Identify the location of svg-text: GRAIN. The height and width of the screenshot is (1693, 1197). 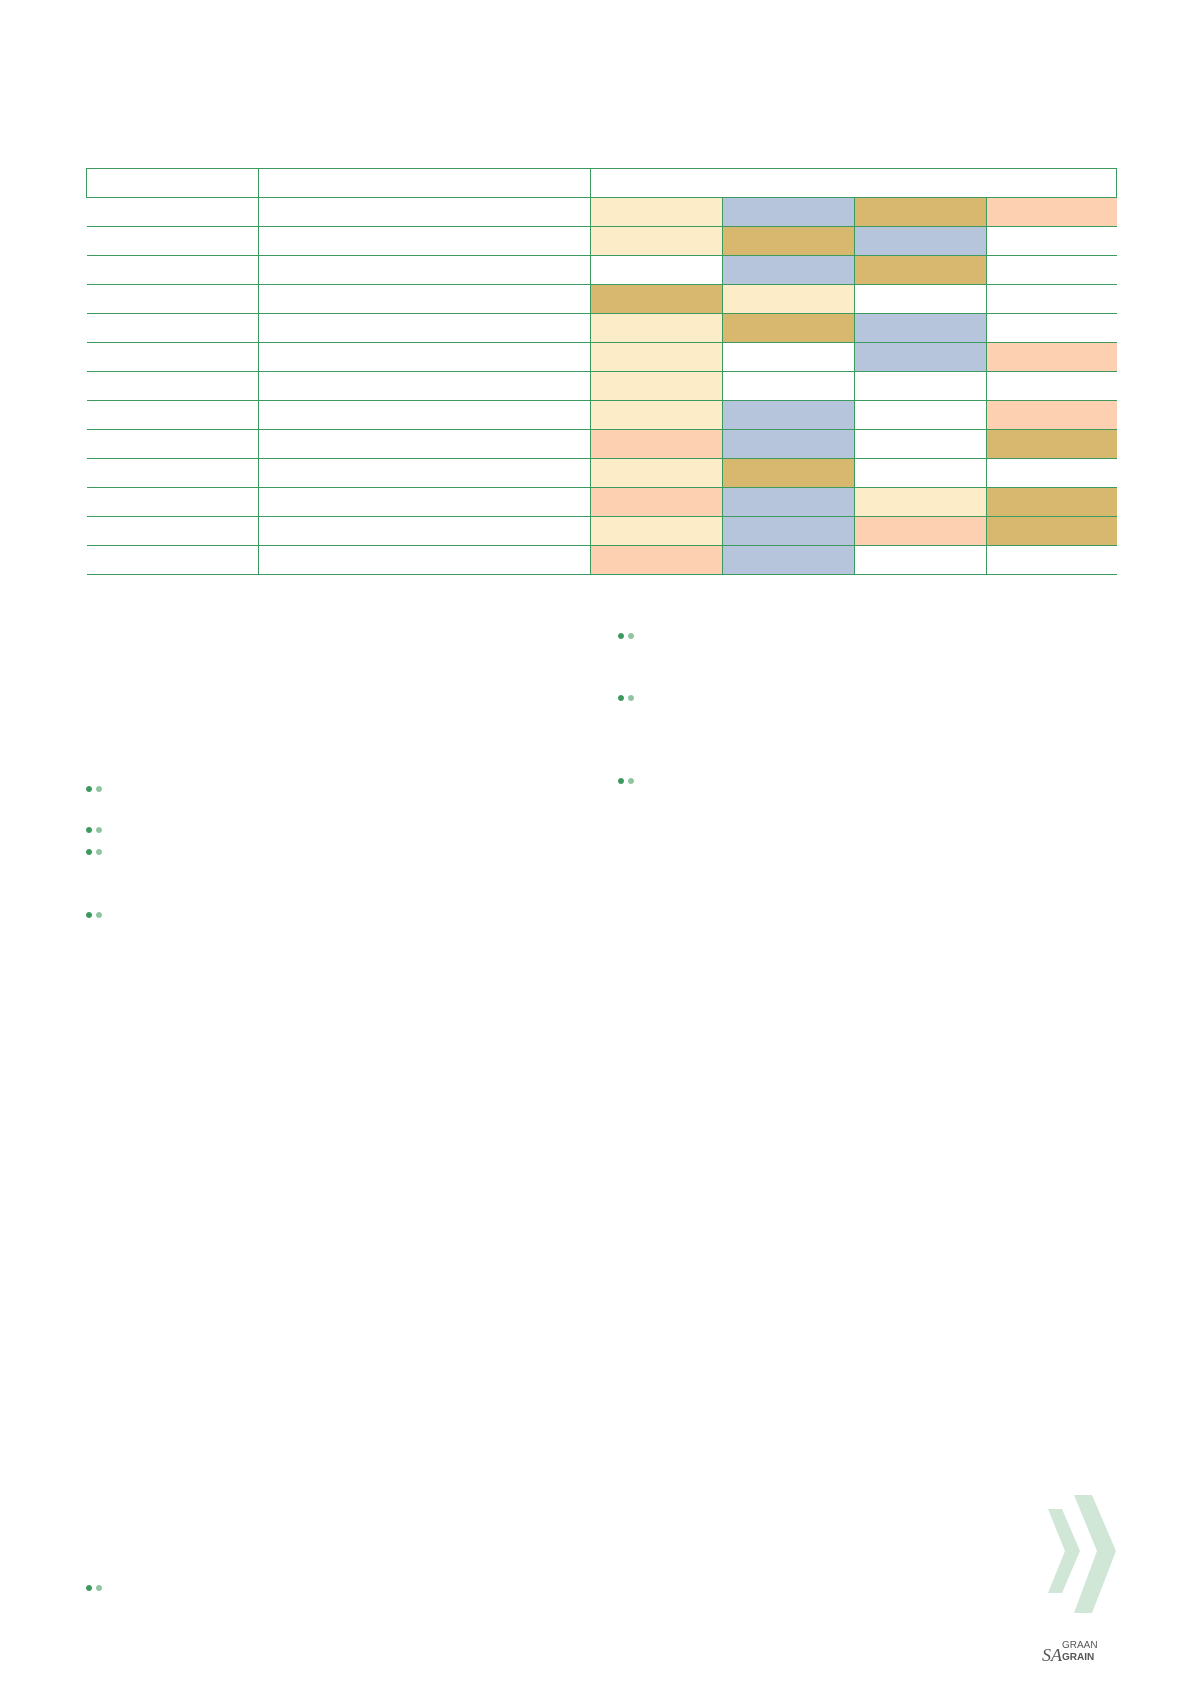
(1078, 1657).